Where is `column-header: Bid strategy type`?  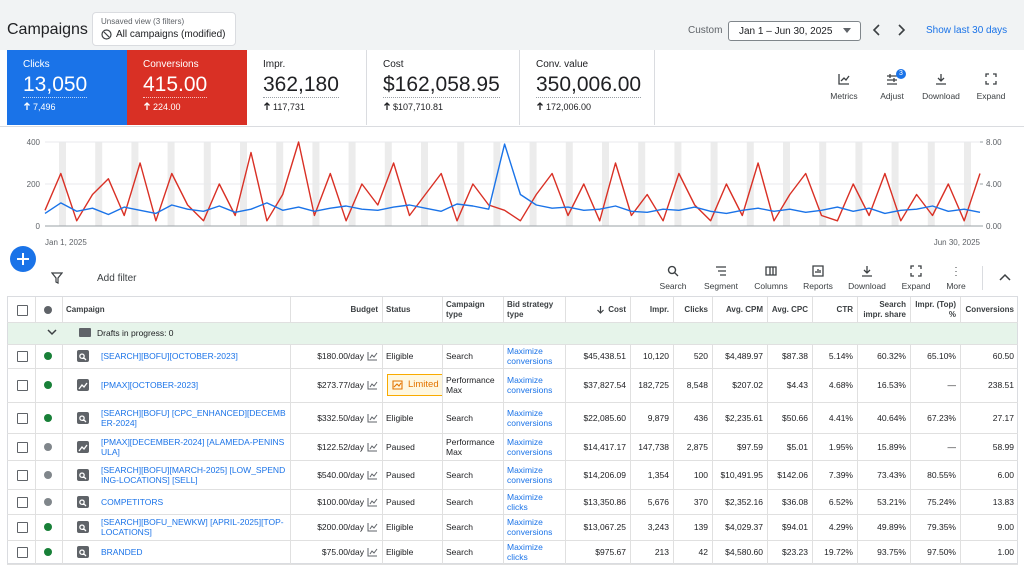 column-header: Bid strategy type is located at coordinates (534, 309).